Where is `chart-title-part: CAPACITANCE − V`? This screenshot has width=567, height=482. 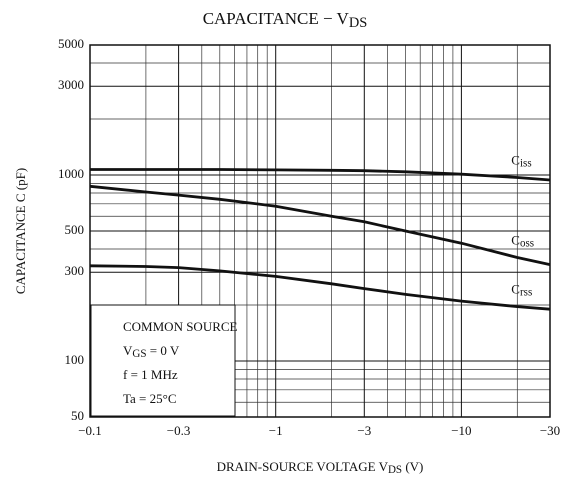
chart-title-part: CAPACITANCE − V is located at coordinates (276, 18).